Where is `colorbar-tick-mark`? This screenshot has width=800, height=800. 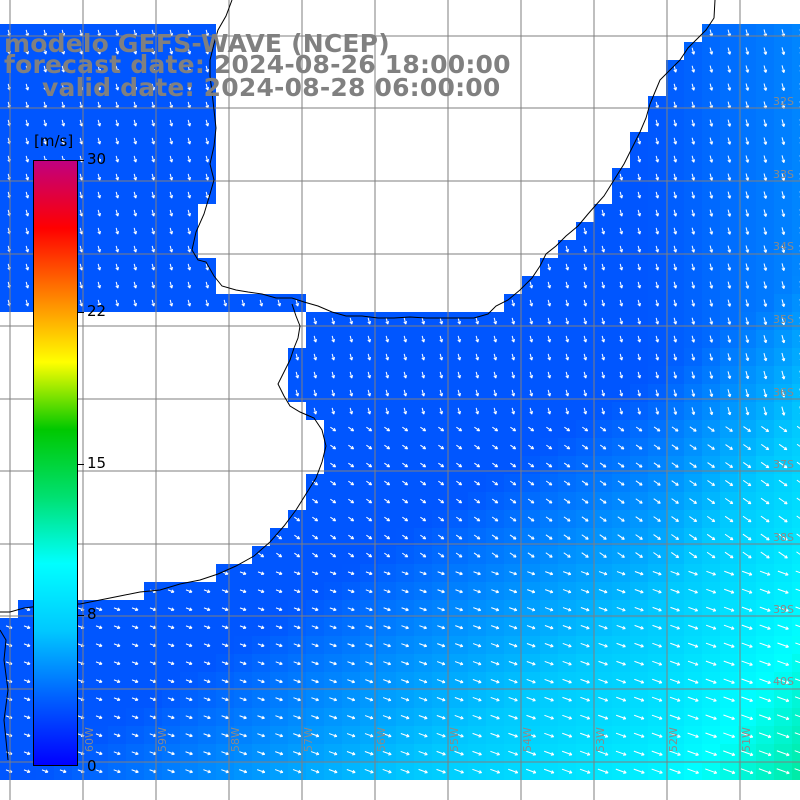
colorbar-tick-mark is located at coordinates (81, 464).